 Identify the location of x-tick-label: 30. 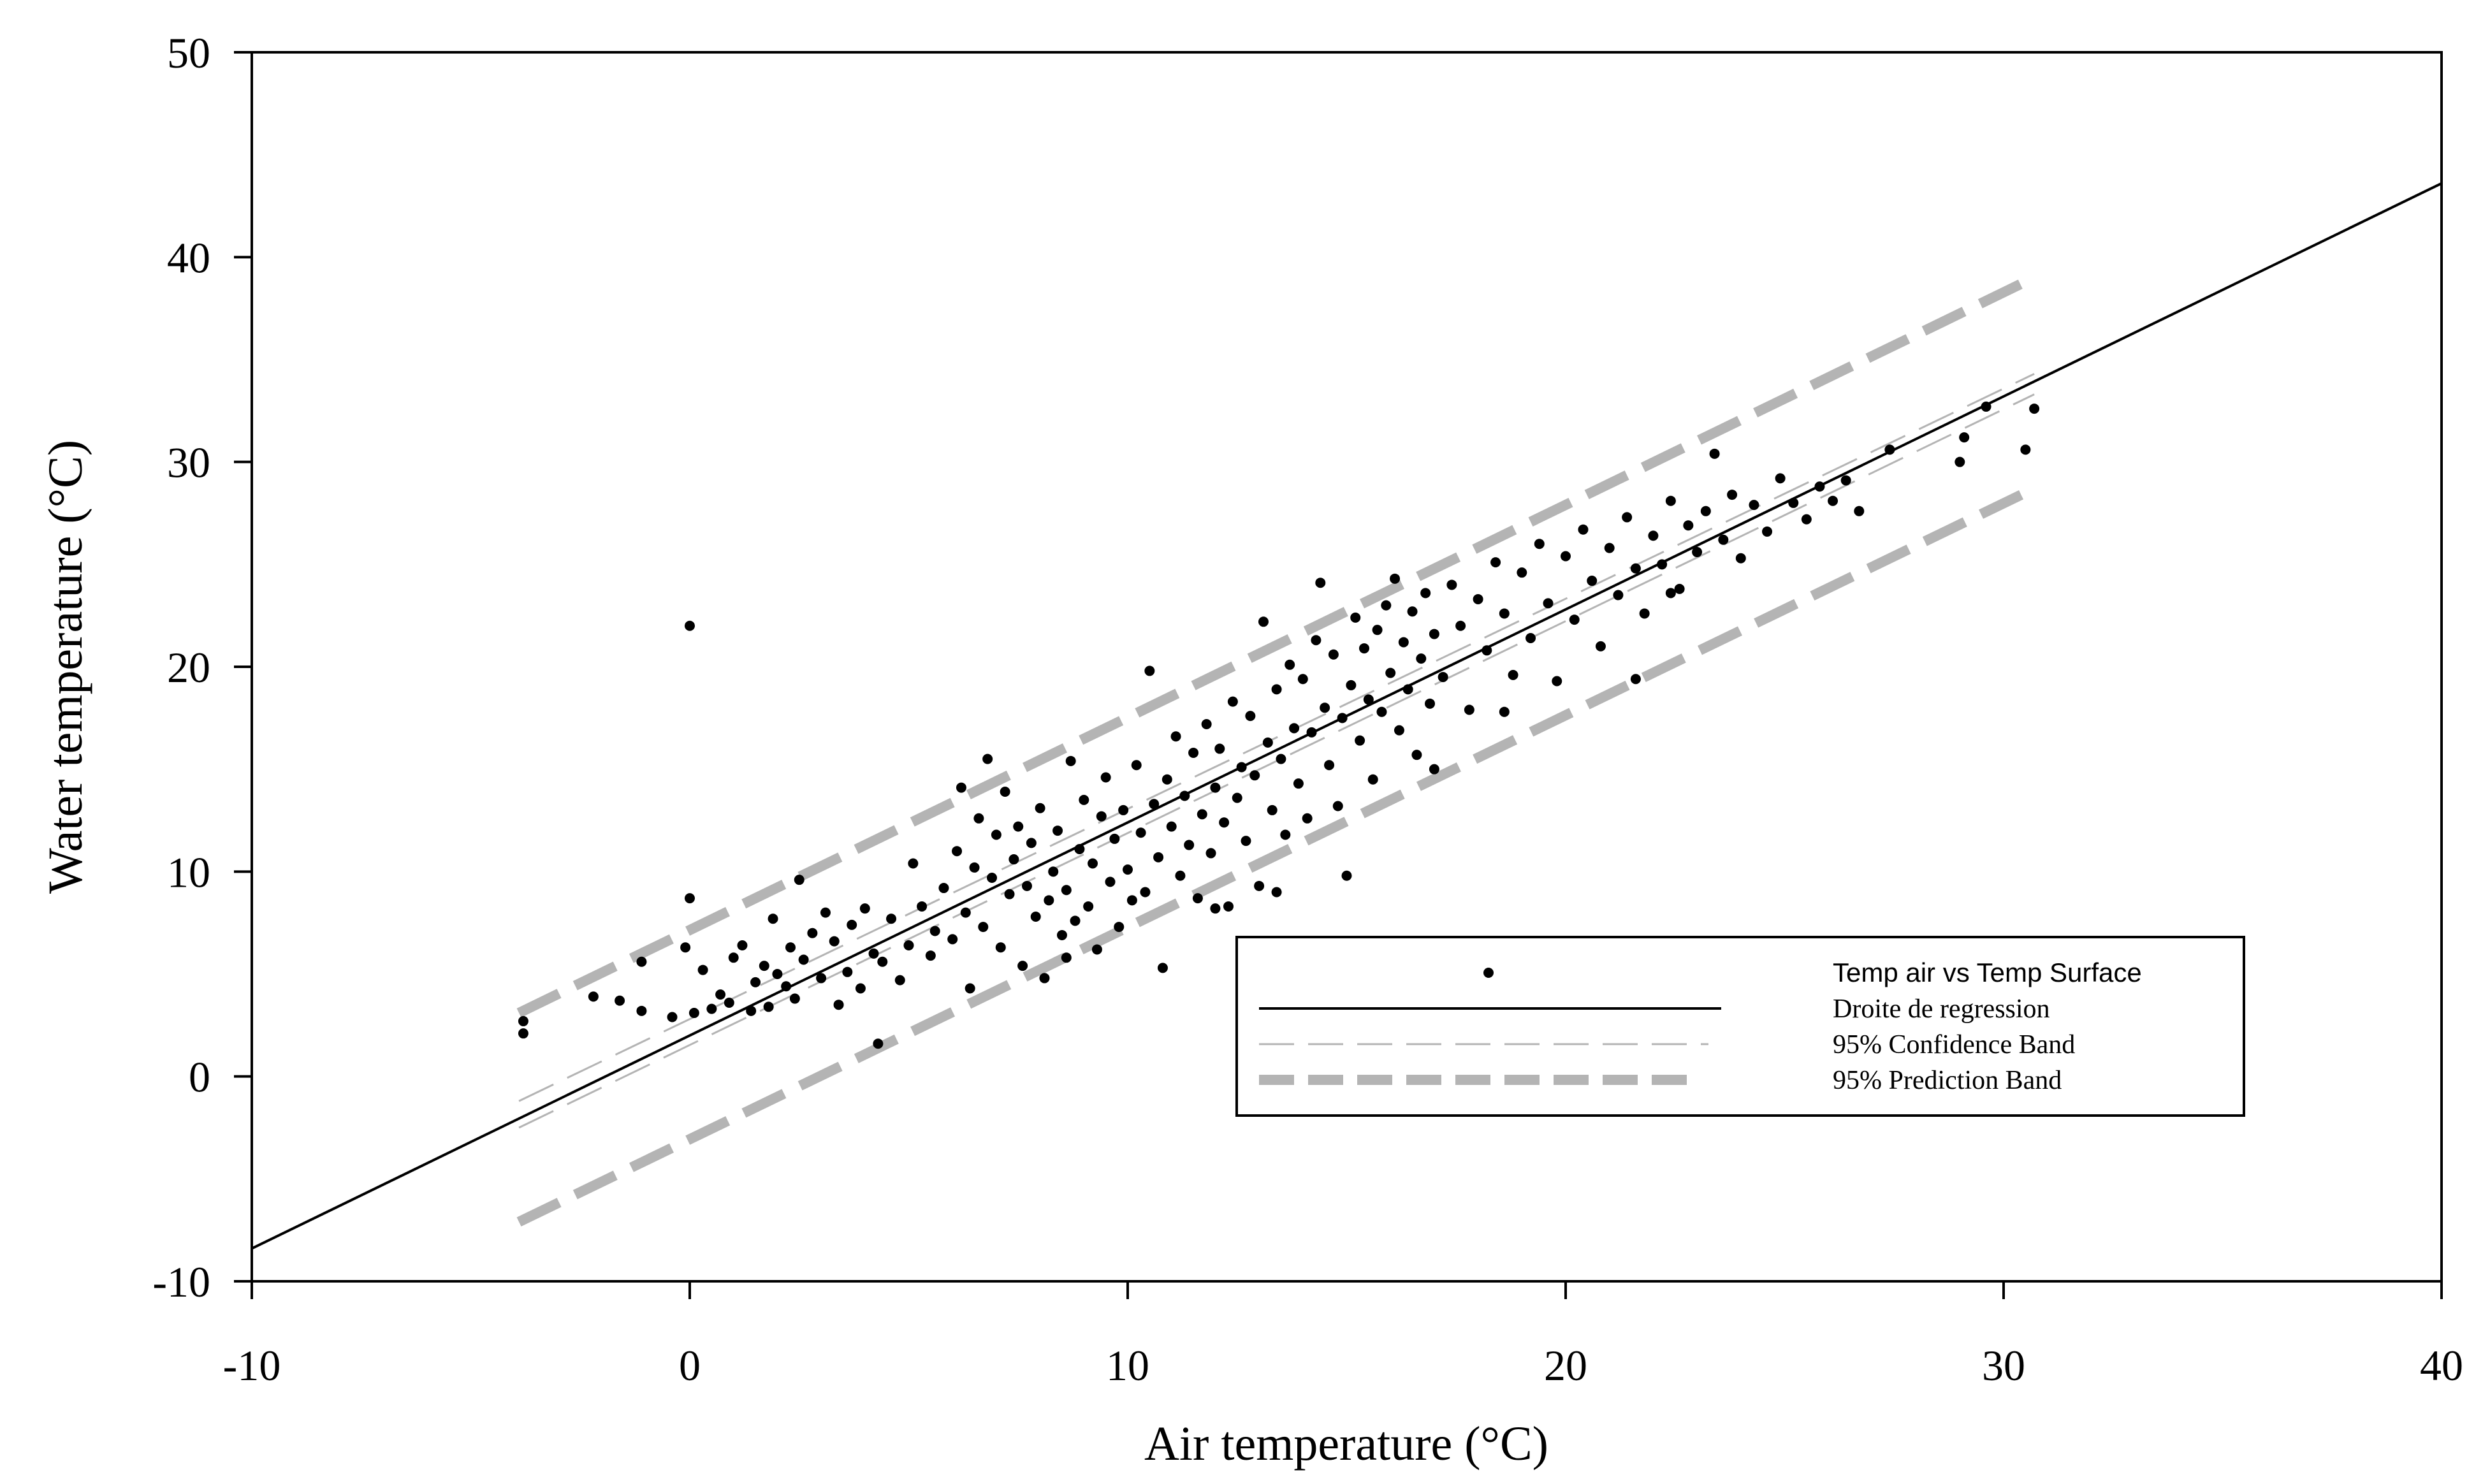
(2004, 1365).